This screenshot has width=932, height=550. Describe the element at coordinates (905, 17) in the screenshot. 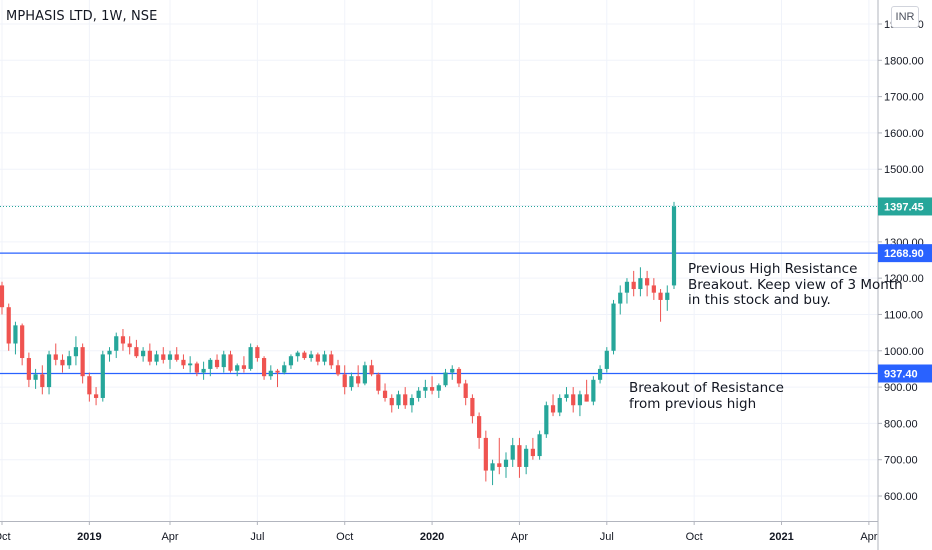

I see `currency-button: INR` at that location.